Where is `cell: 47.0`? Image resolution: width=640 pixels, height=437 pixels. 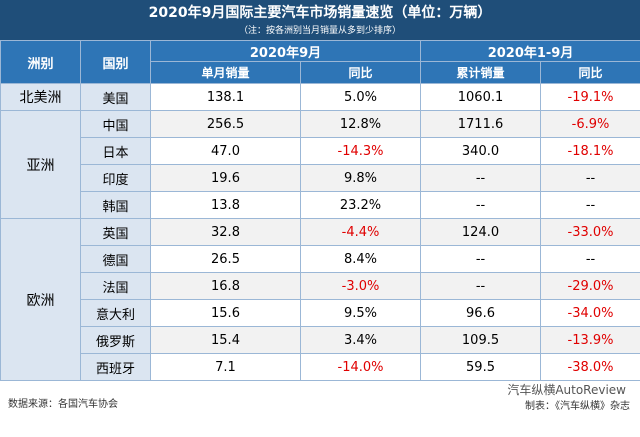 cell: 47.0 is located at coordinates (225, 151).